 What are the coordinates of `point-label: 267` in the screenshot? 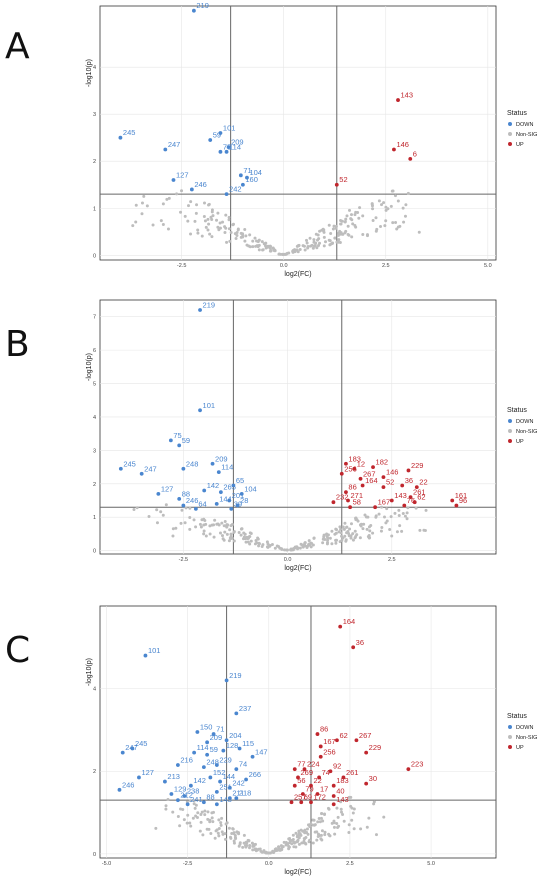 It's located at (365, 735).